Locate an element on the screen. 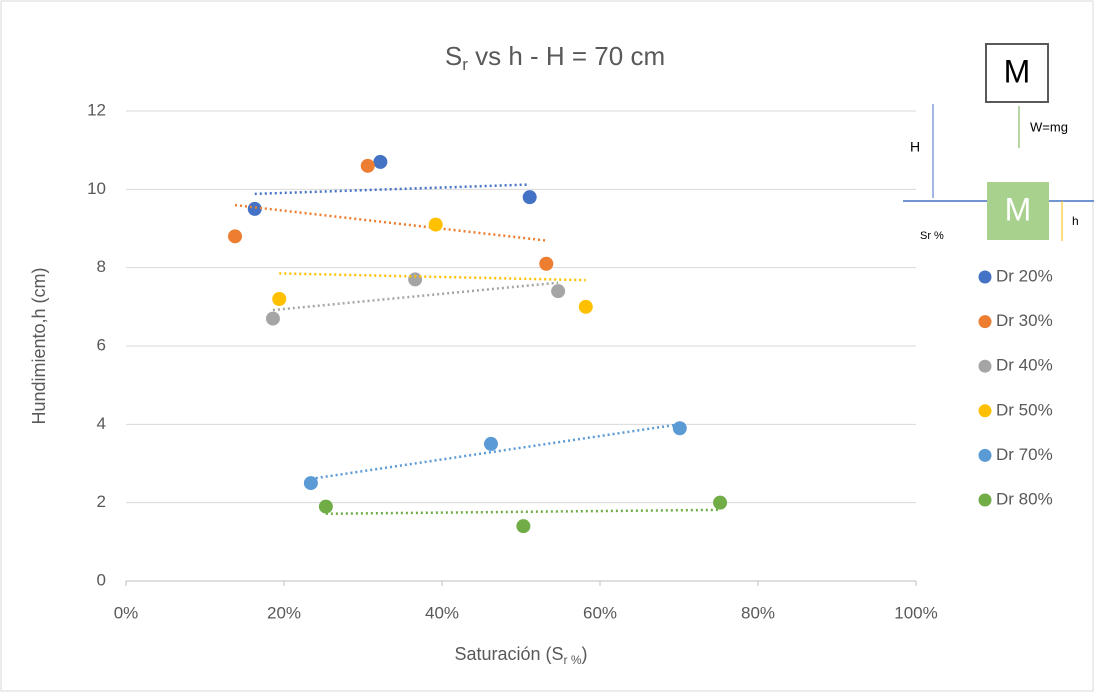 Image resolution: width=1094 pixels, height=697 pixels. x-label-sub: r % is located at coordinates (573, 660).